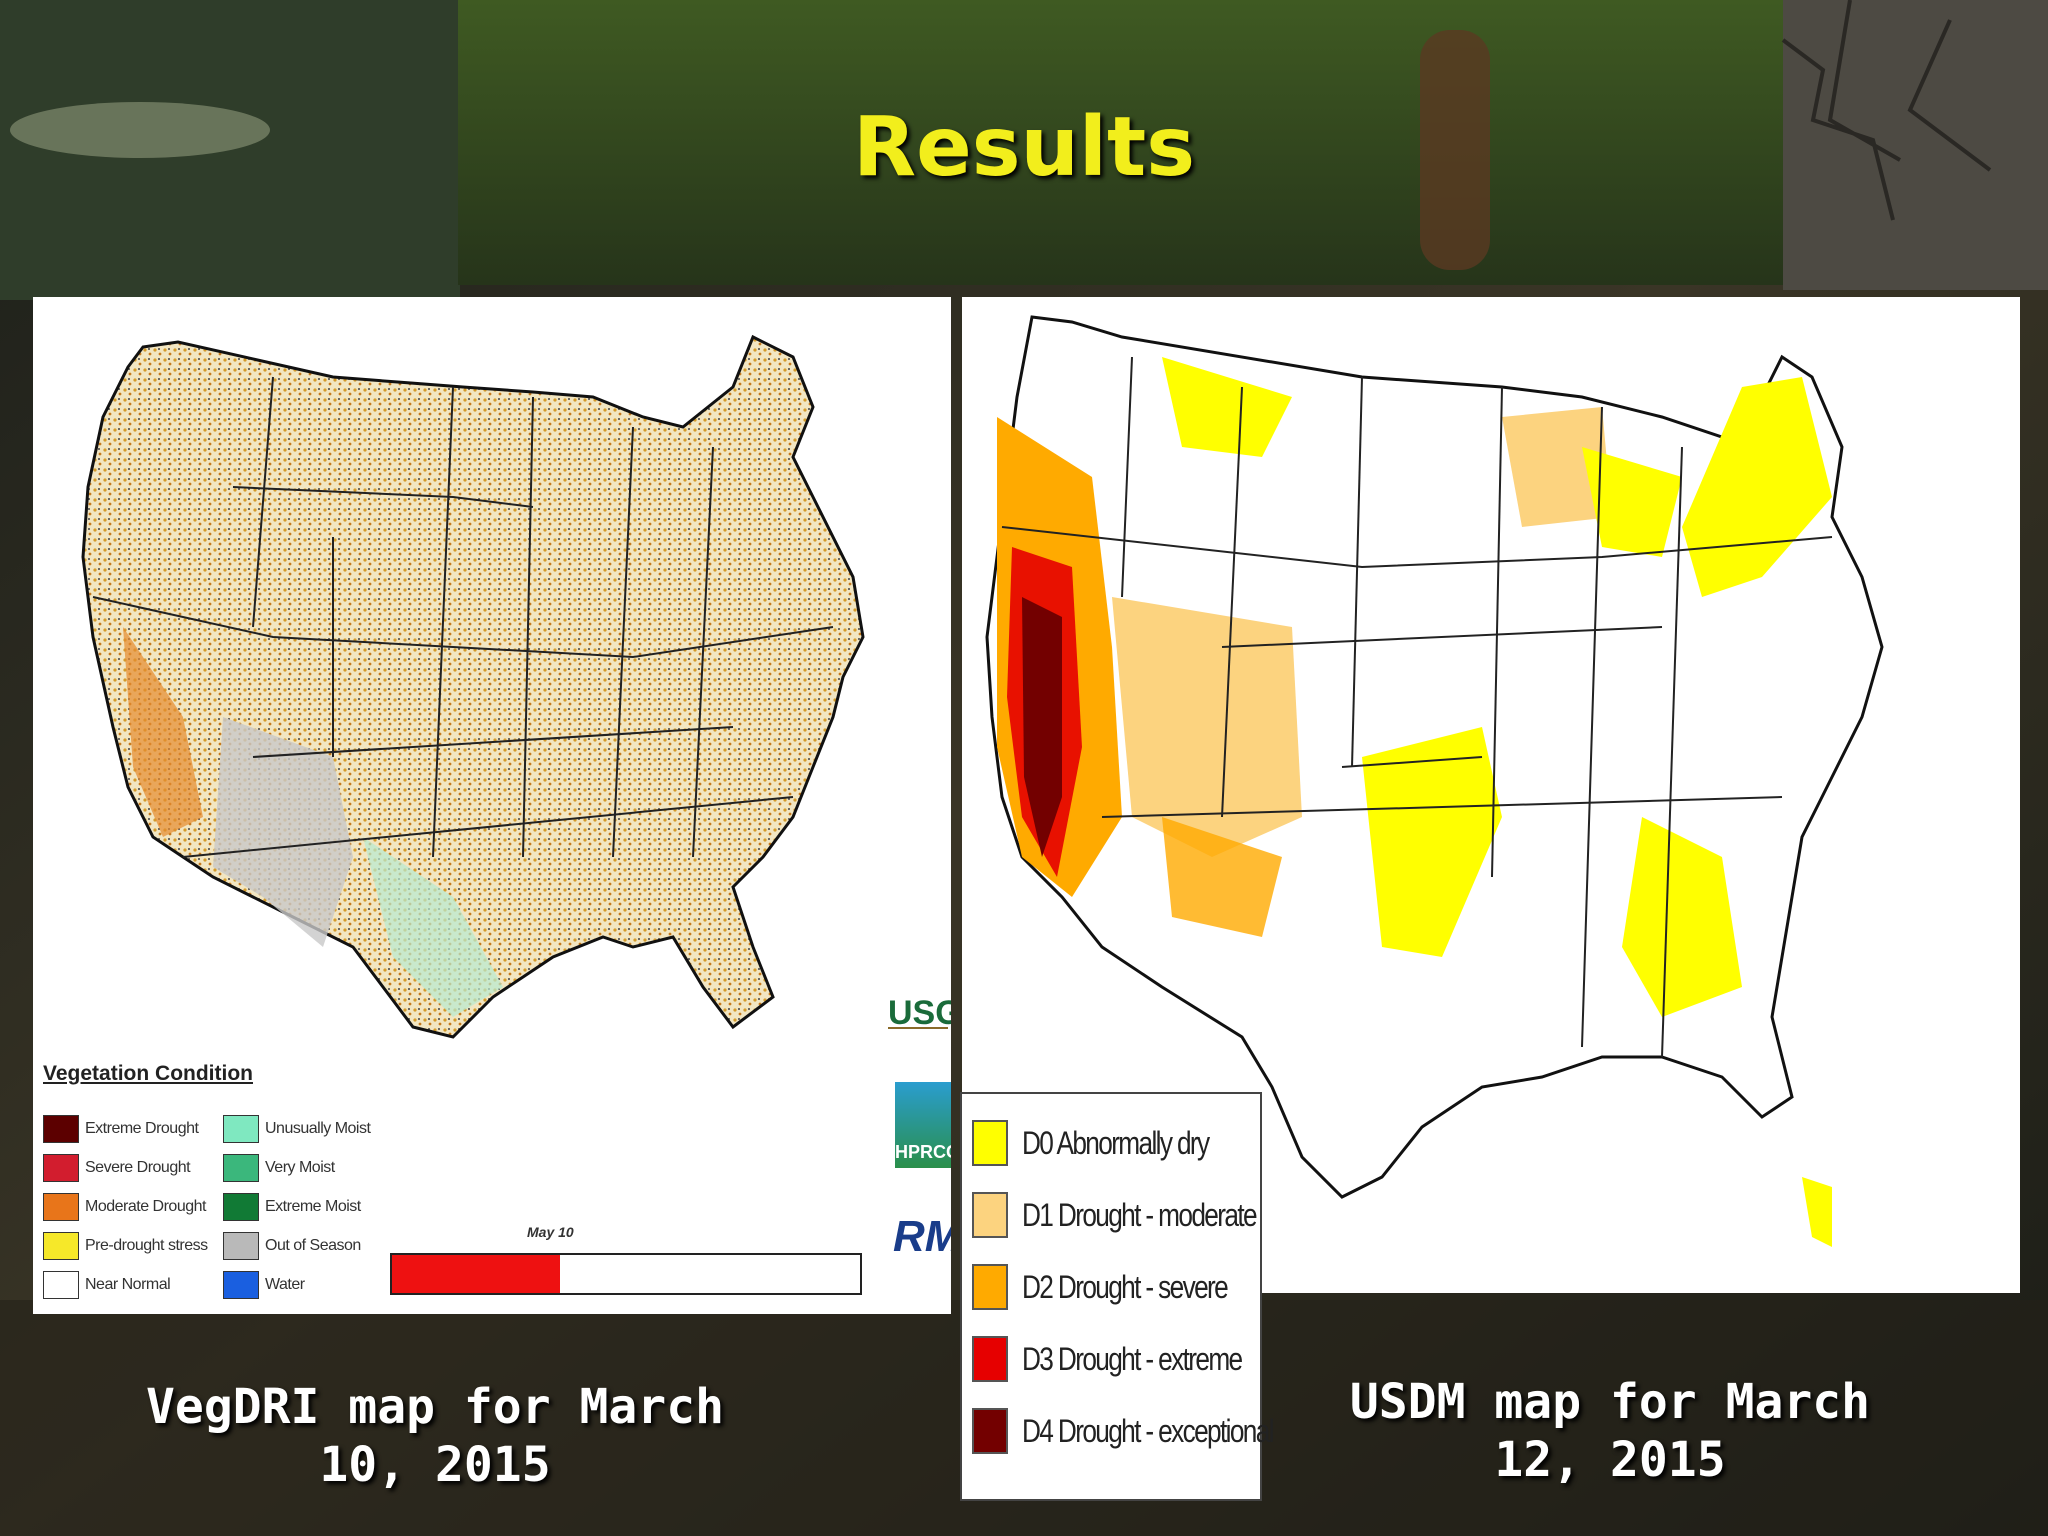  I want to click on usgs-logo: USG, so click(919, 1013).